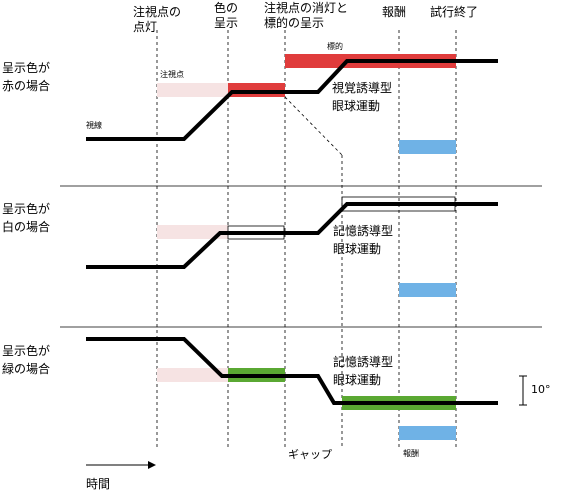 This screenshot has width=561, height=496. I want to click on header-target-line1: 注視点の消灯と, so click(306, 7).